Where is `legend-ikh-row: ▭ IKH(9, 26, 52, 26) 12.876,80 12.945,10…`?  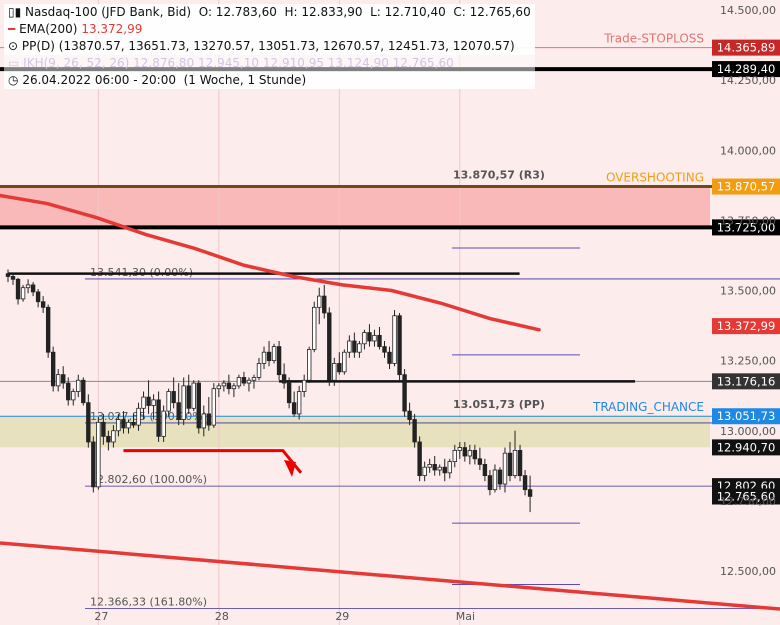
legend-ikh-row: ▭ IKH(9, 26, 52, 26) 12.876,80 12.945,10… is located at coordinates (269, 63).